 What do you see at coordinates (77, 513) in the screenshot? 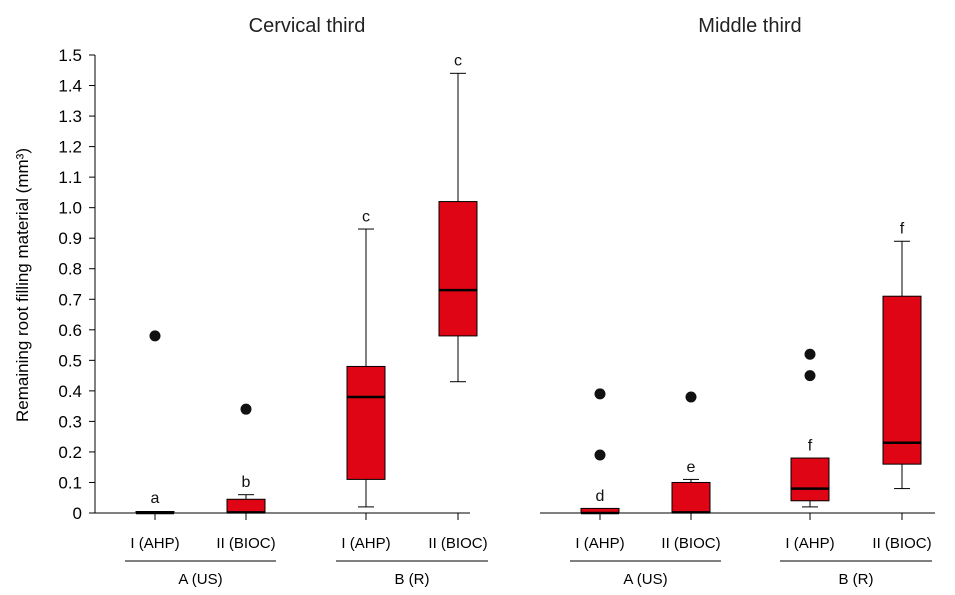
I see `y-tick-label: 0` at bounding box center [77, 513].